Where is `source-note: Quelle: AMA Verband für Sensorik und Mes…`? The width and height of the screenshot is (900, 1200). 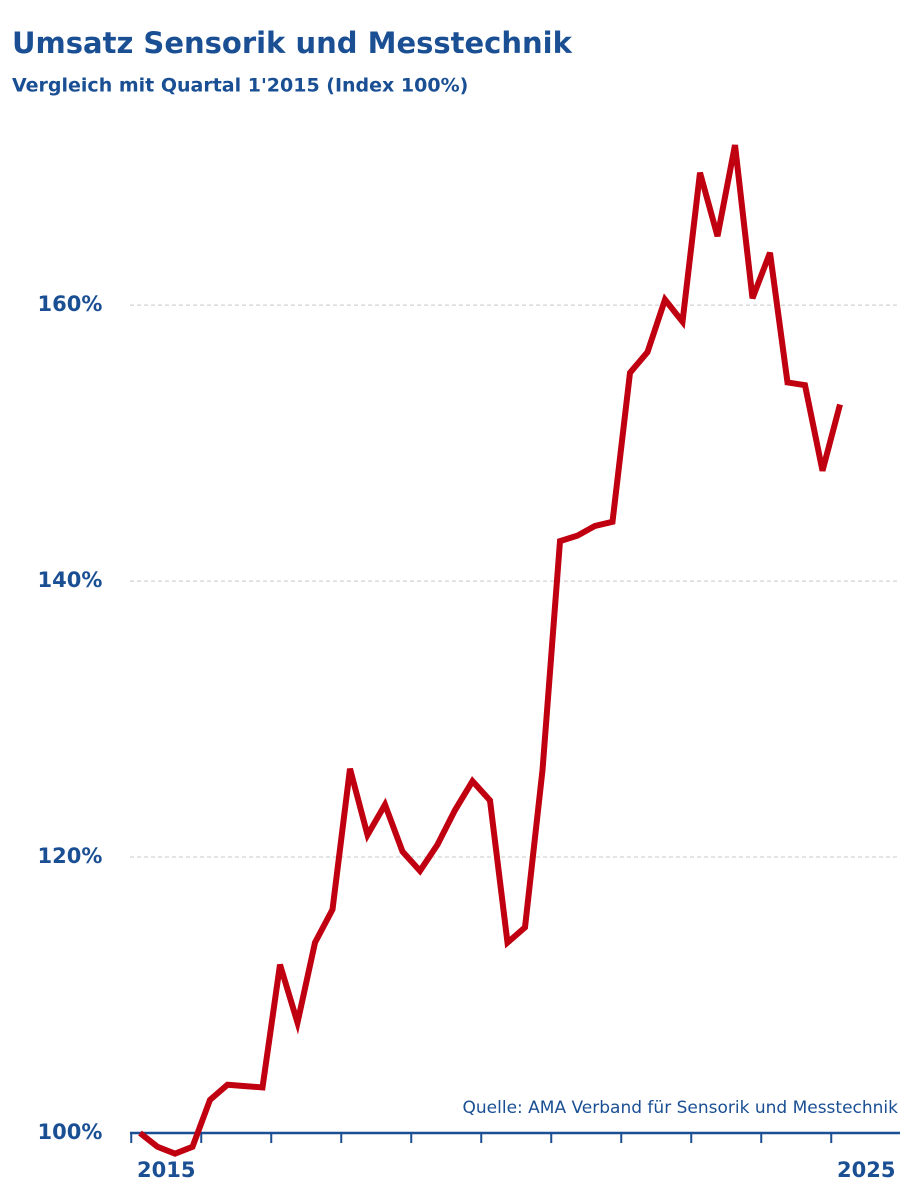
source-note: Quelle: AMA Verband für Sensorik und Mes… is located at coordinates (681, 1108).